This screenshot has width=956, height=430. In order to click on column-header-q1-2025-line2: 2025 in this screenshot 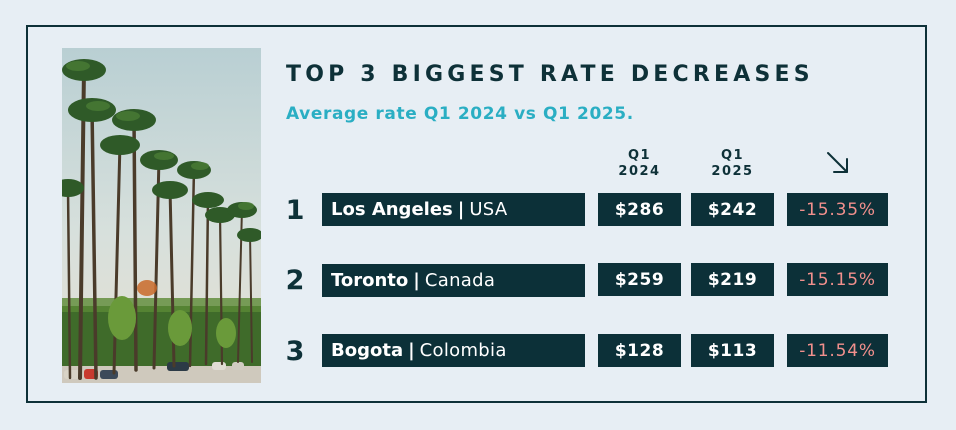, I will do `click(732, 171)`.